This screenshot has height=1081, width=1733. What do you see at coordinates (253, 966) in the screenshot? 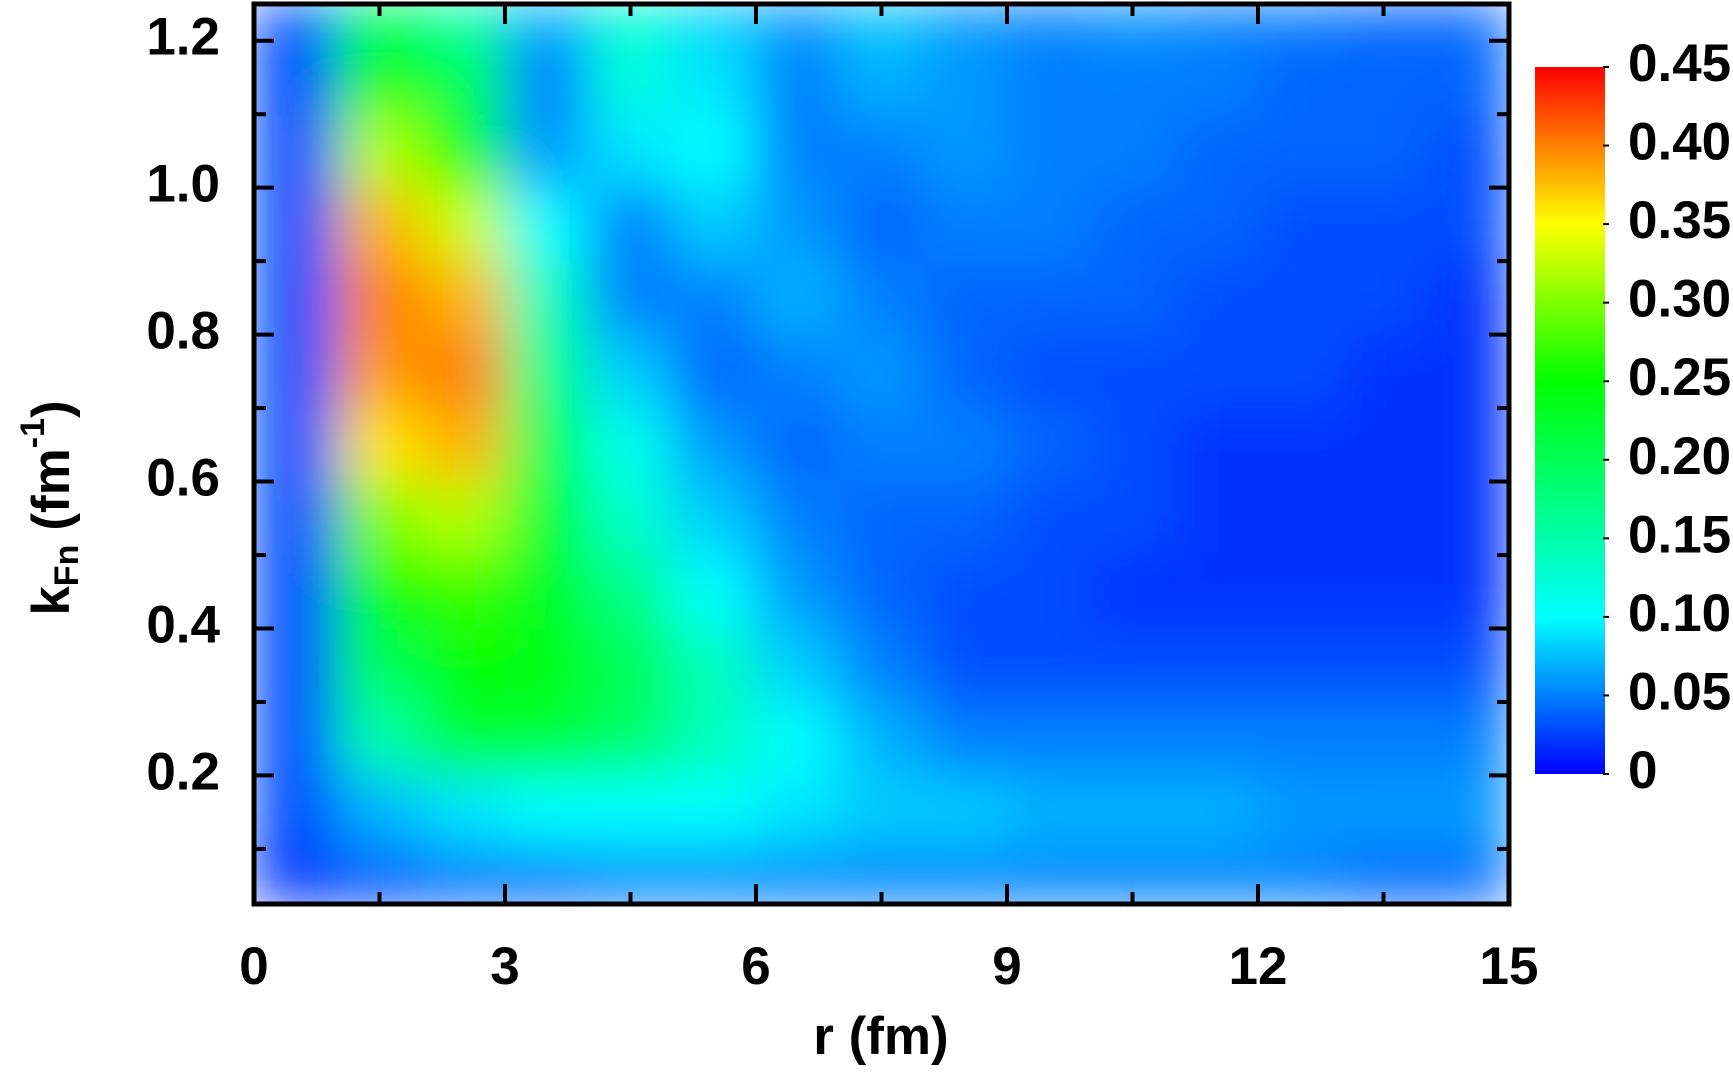
I see `x-tick-label: 0` at bounding box center [253, 966].